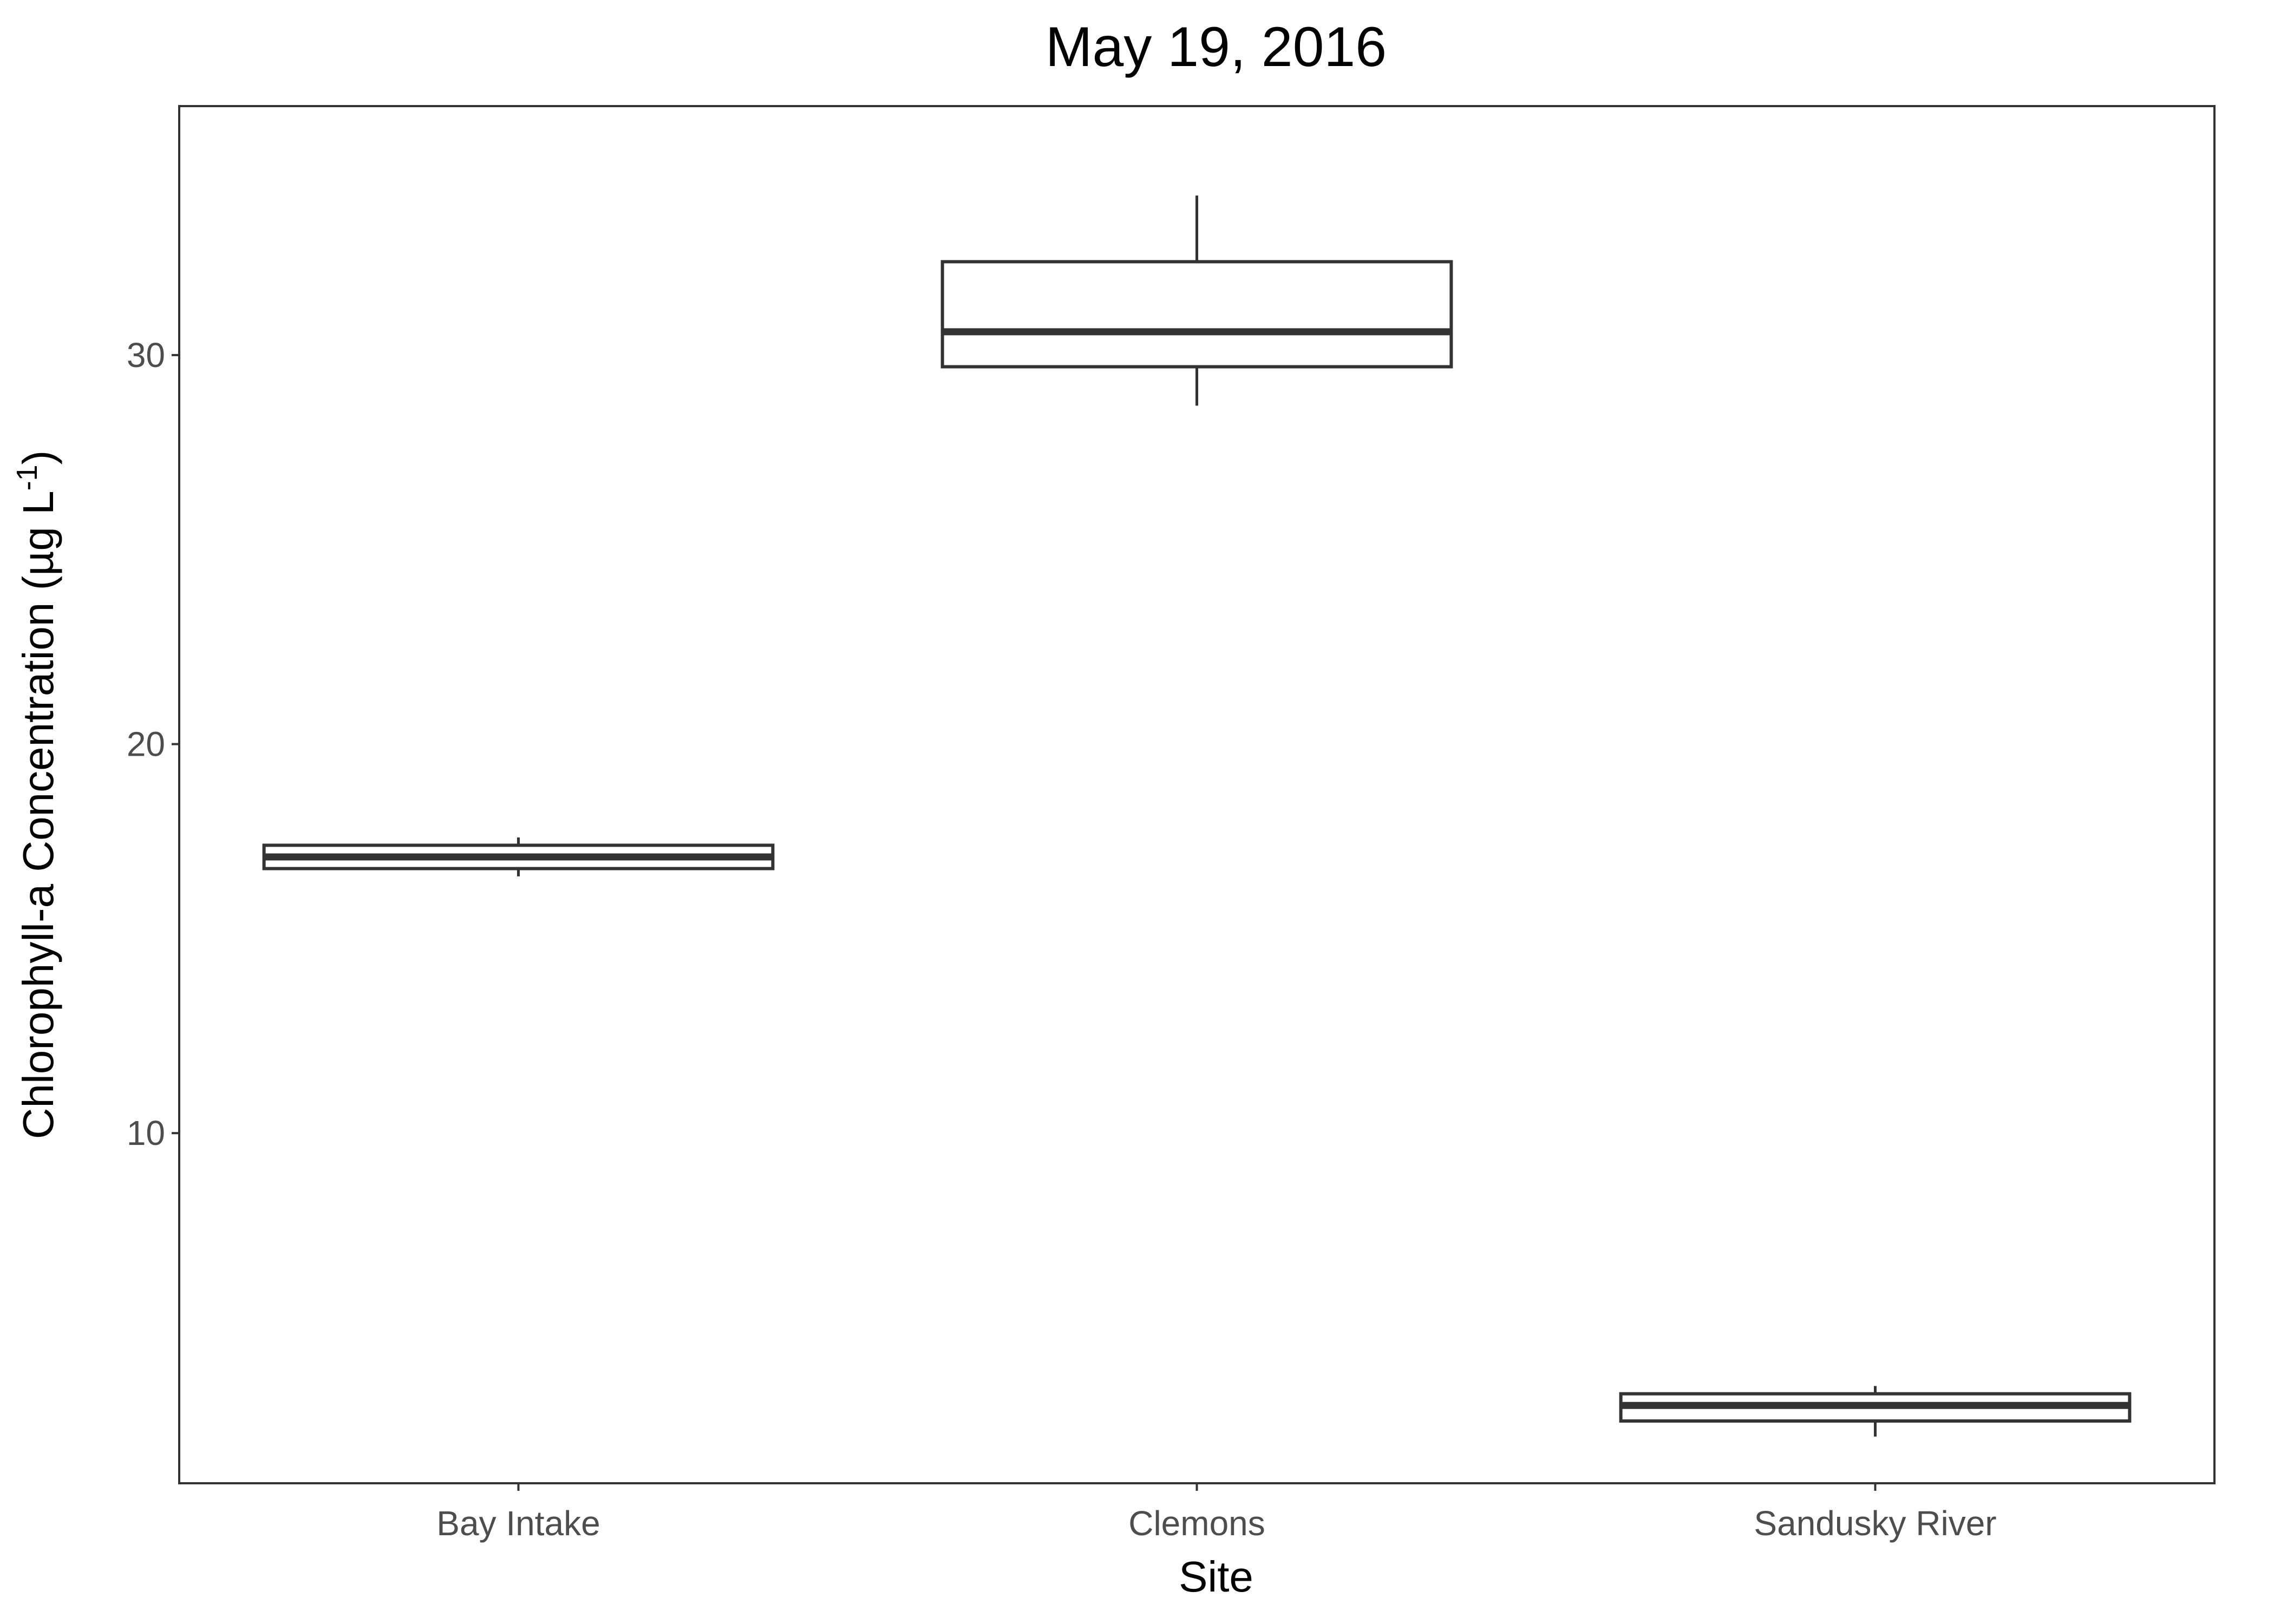 The height and width of the screenshot is (1624, 2274). What do you see at coordinates (27, 477) in the screenshot?
I see `y-axis-title-superscript: -1` at bounding box center [27, 477].